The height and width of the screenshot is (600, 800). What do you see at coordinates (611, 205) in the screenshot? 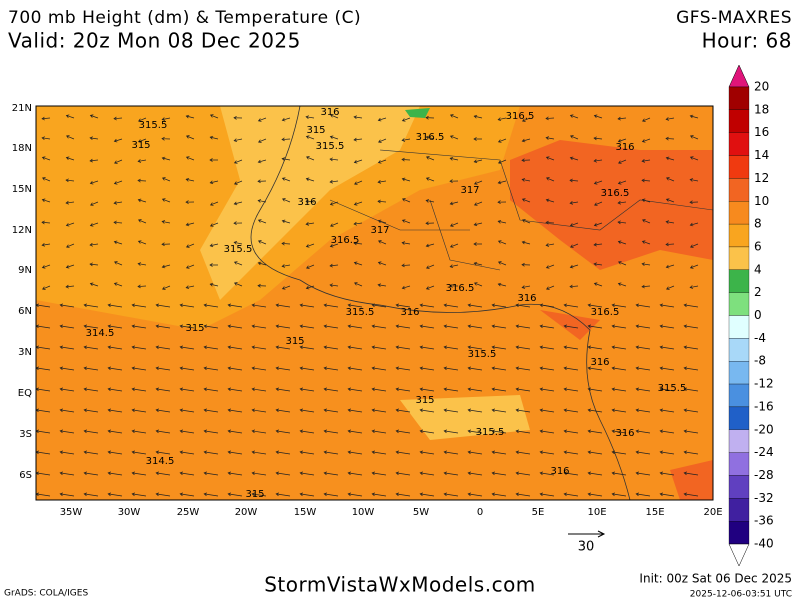
I see `hot-region` at bounding box center [611, 205].